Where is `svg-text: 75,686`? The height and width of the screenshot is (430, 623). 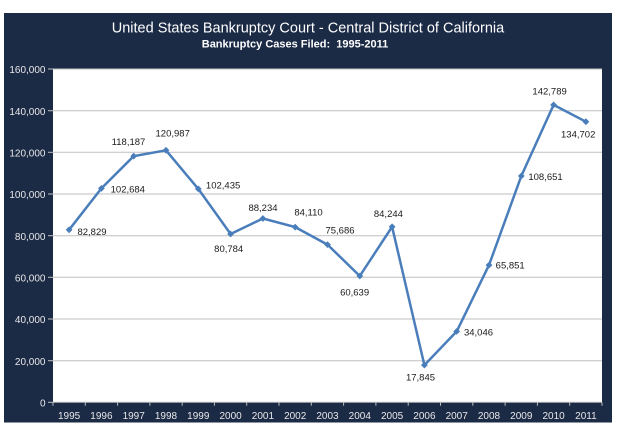
svg-text: 75,686 is located at coordinates (339, 231).